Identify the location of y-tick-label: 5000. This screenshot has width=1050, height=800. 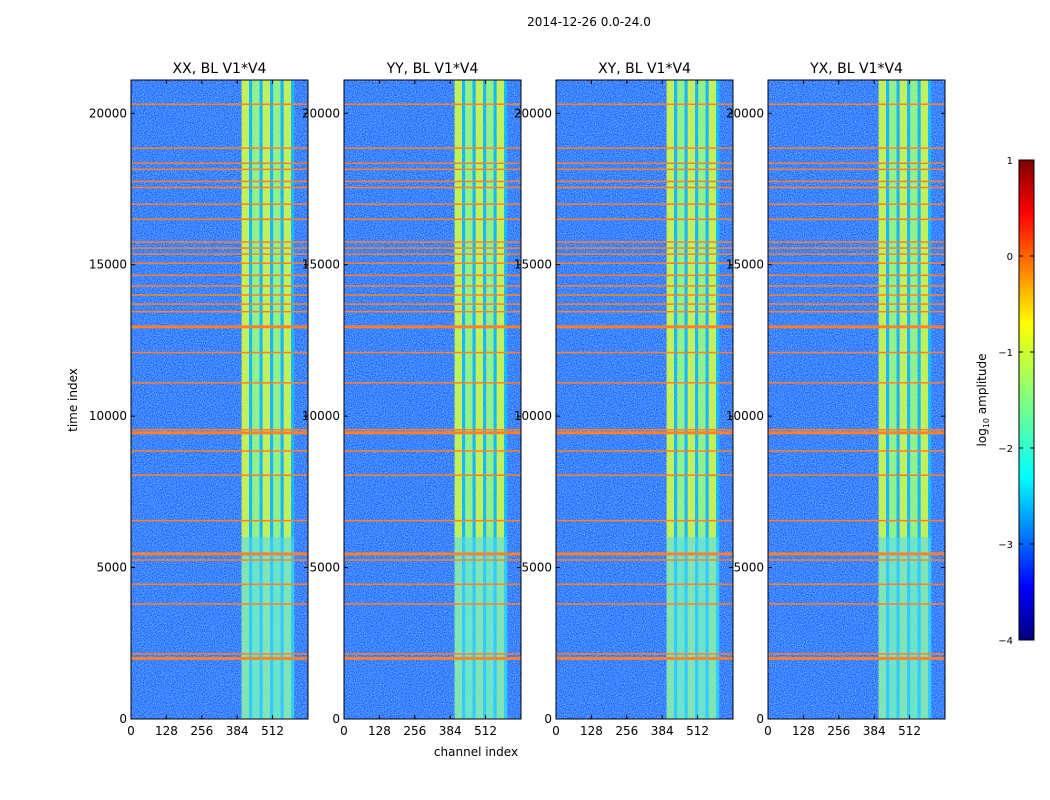
(536, 568).